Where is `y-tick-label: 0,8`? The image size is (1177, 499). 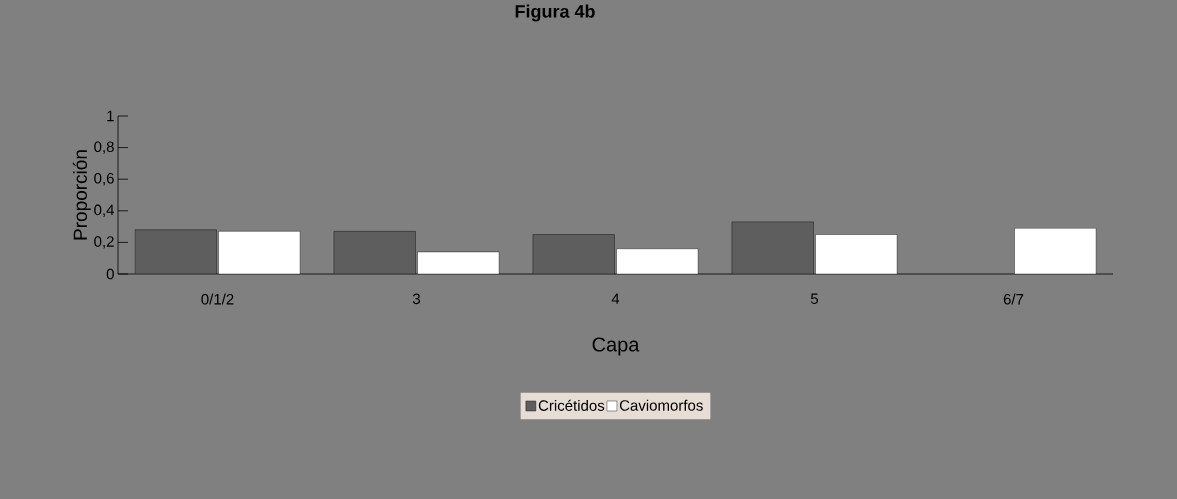
y-tick-label: 0,8 is located at coordinates (104, 147).